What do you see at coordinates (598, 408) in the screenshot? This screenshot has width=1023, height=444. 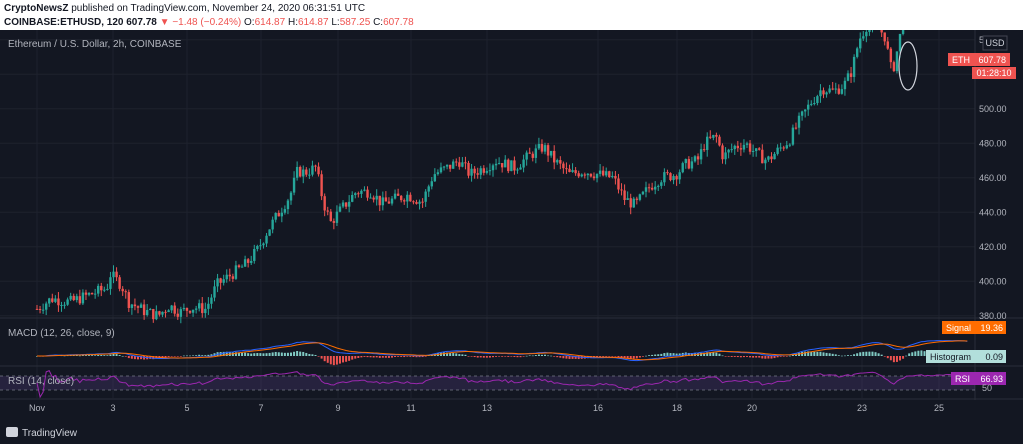 I see `x-tick-label: 16` at bounding box center [598, 408].